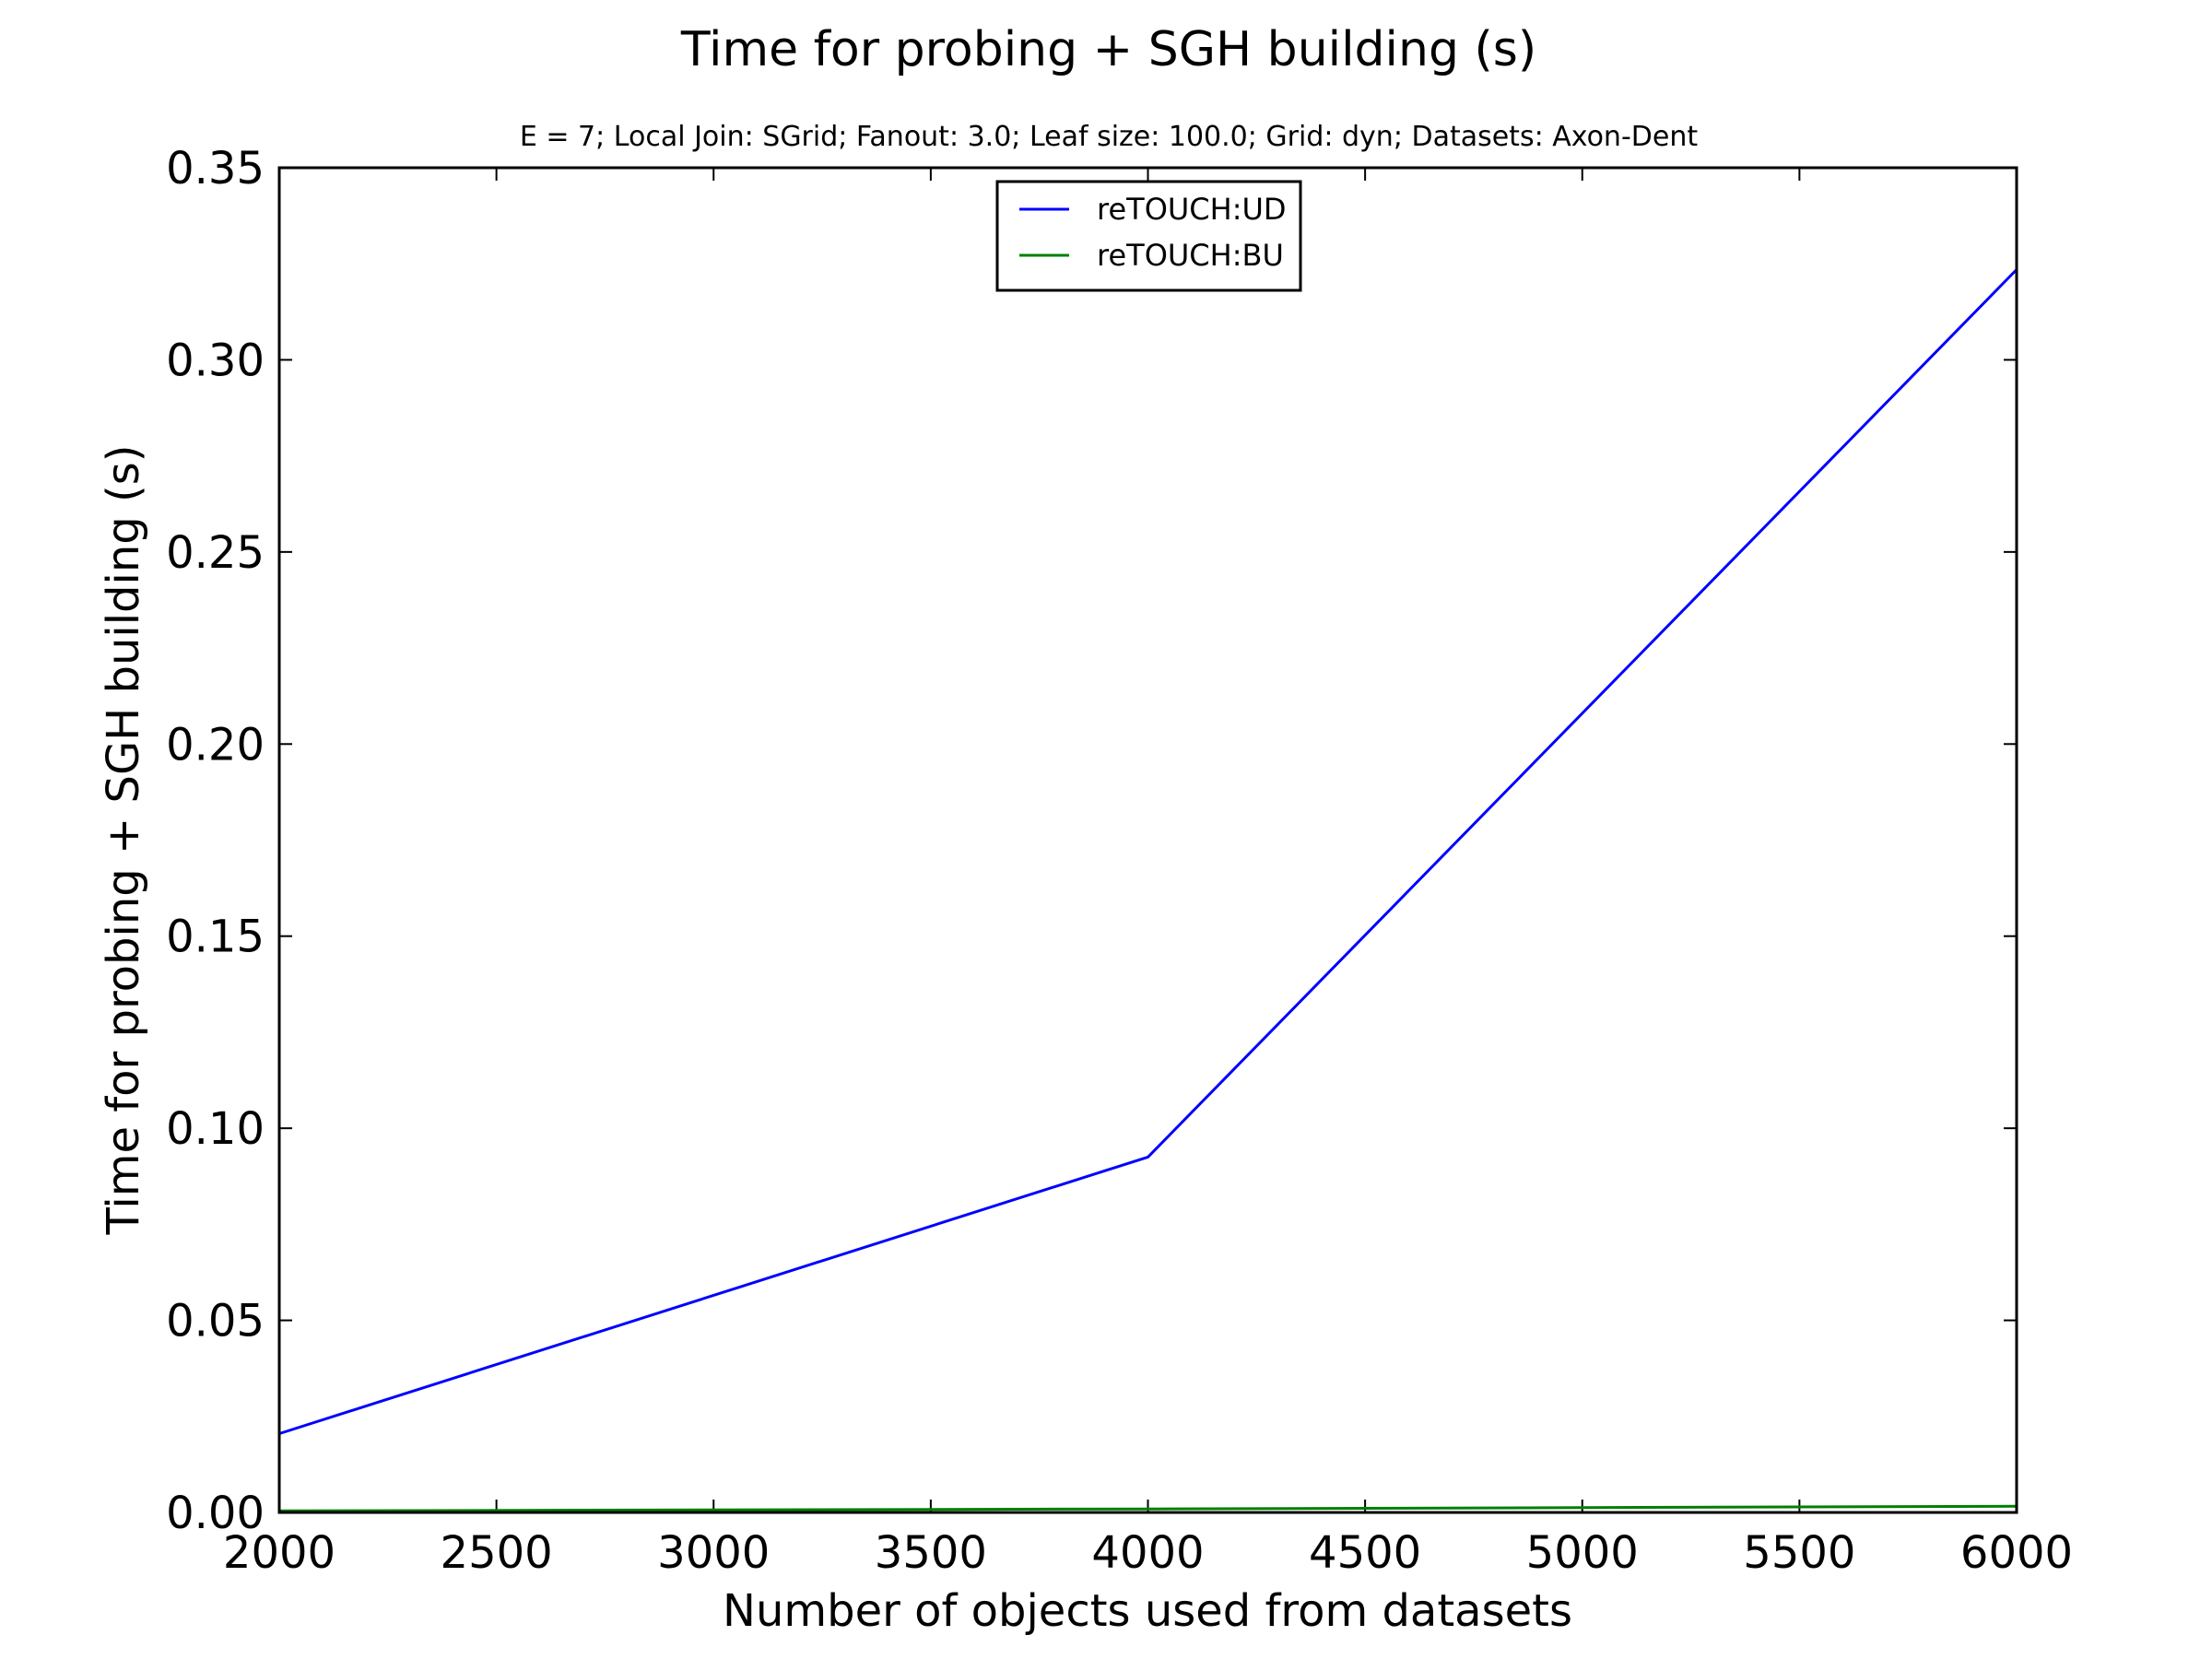 The width and height of the screenshot is (2212, 1659). Describe the element at coordinates (2016, 1553) in the screenshot. I see `x-tick-label: 6000` at that location.